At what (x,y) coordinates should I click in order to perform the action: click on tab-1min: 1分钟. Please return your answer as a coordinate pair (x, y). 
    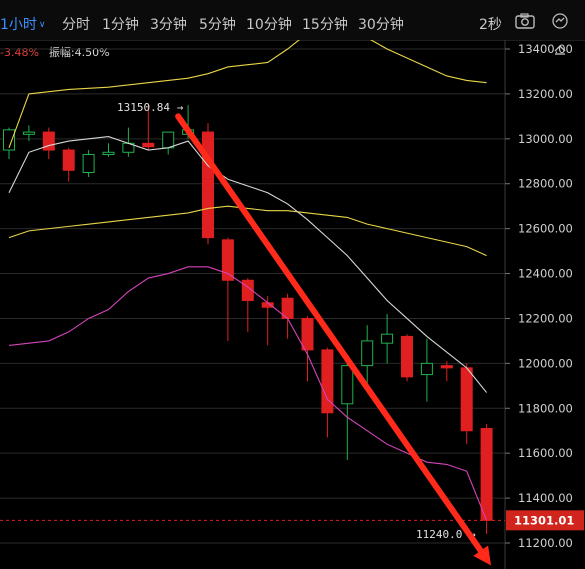
    Looking at the image, I should click on (120, 25).